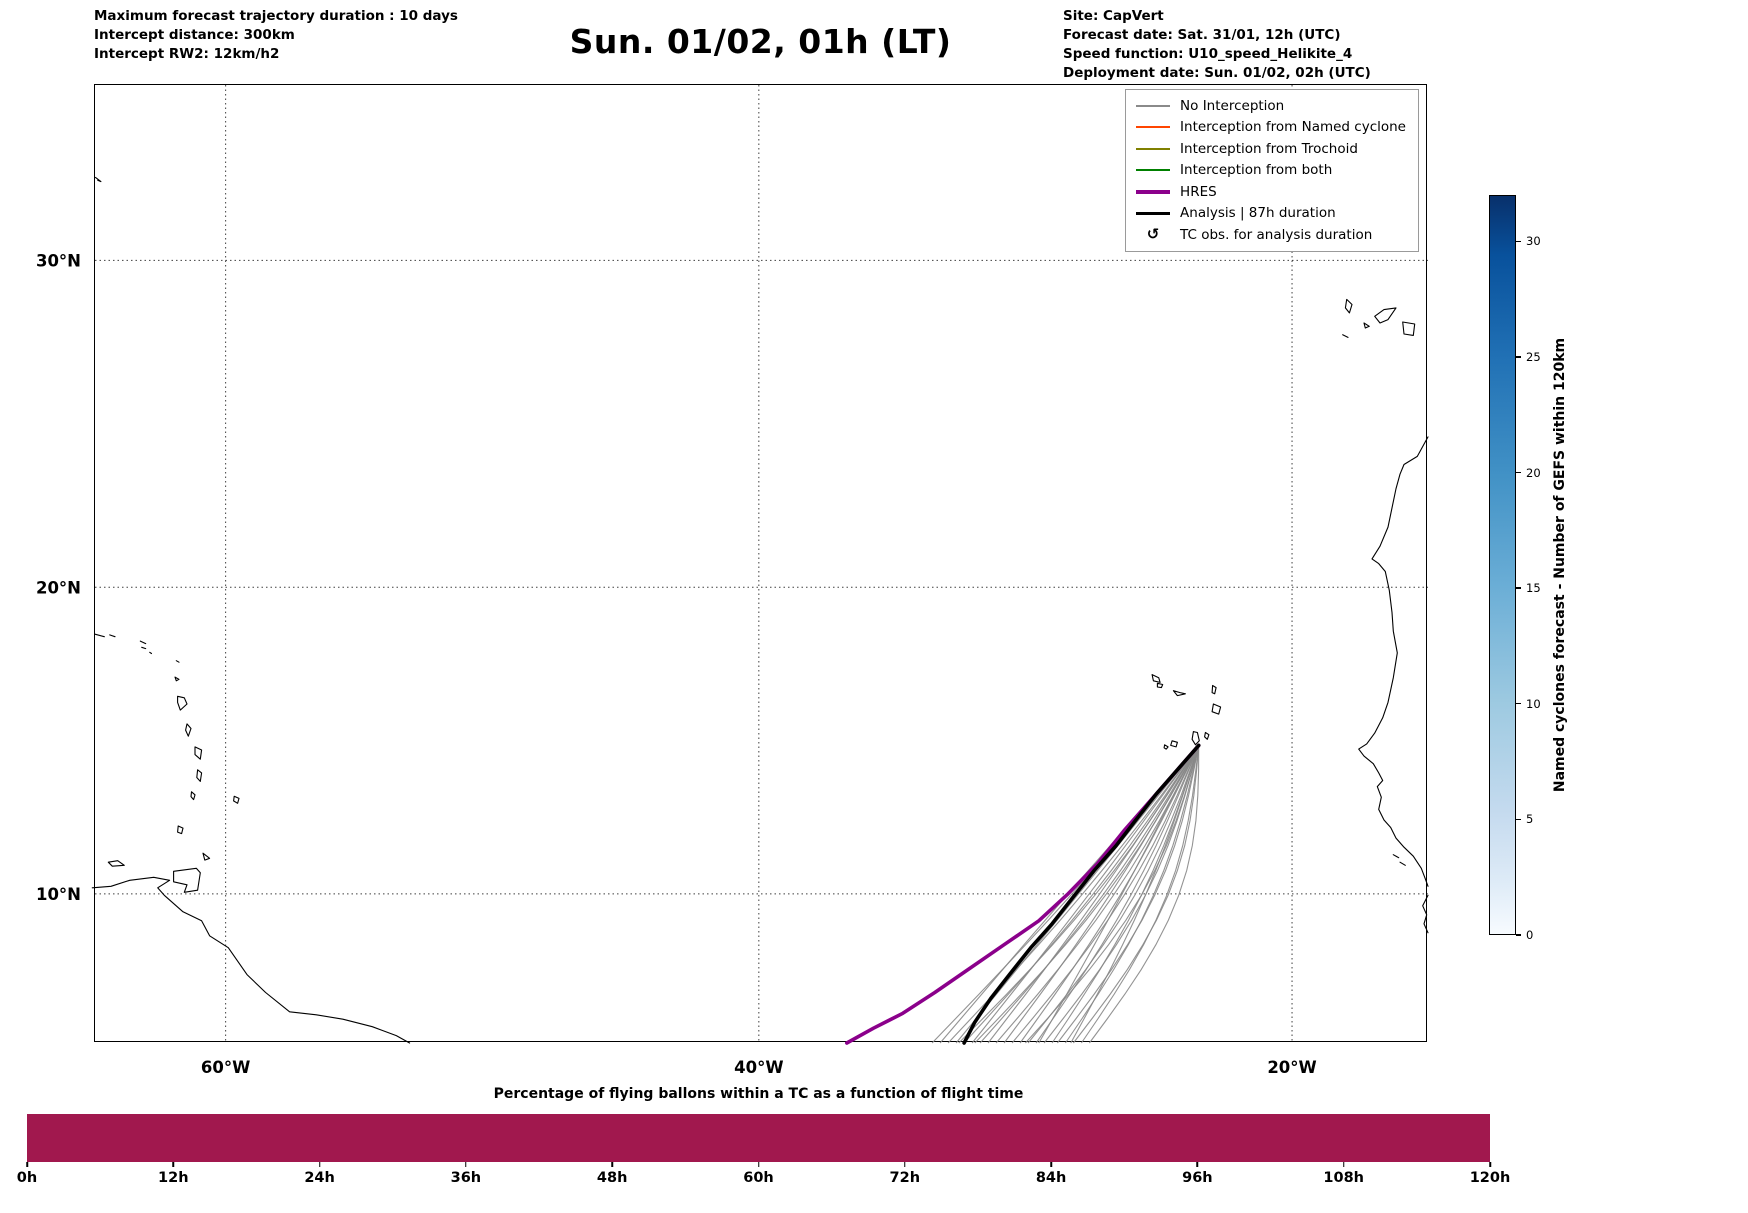  Describe the element at coordinates (1217, 73) in the screenshot. I see `deployment-date-line: Deployment date: Sun. 01/02, 02h (UTC)` at that location.